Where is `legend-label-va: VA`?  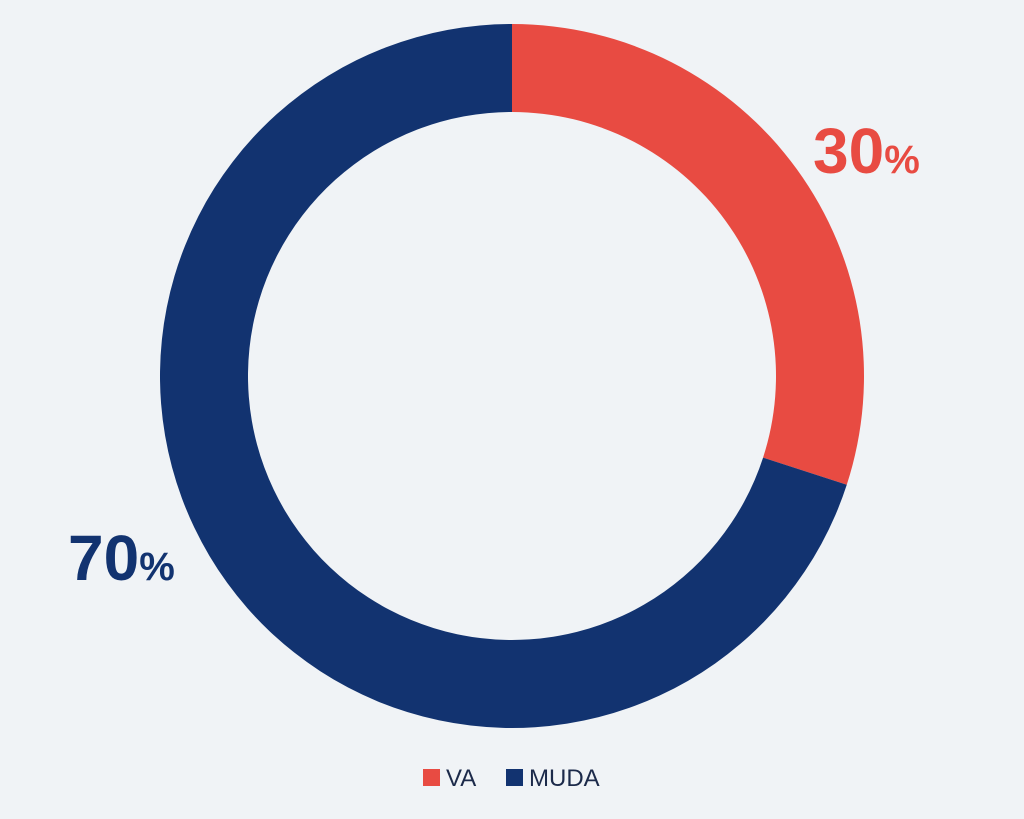
legend-label-va: VA is located at coordinates (461, 778).